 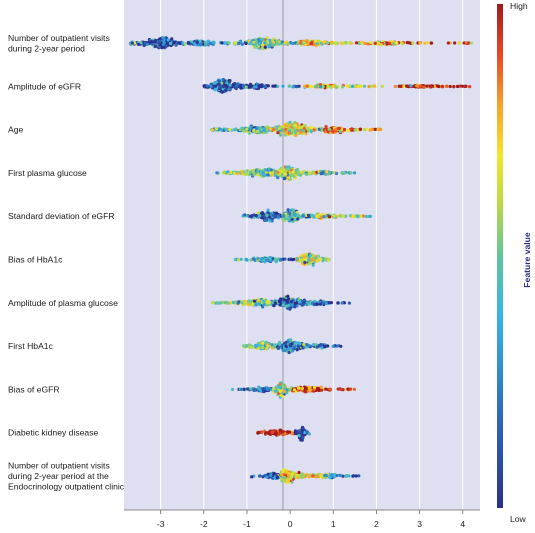 What do you see at coordinates (204, 524) in the screenshot?
I see `x-tick-label: -2` at bounding box center [204, 524].